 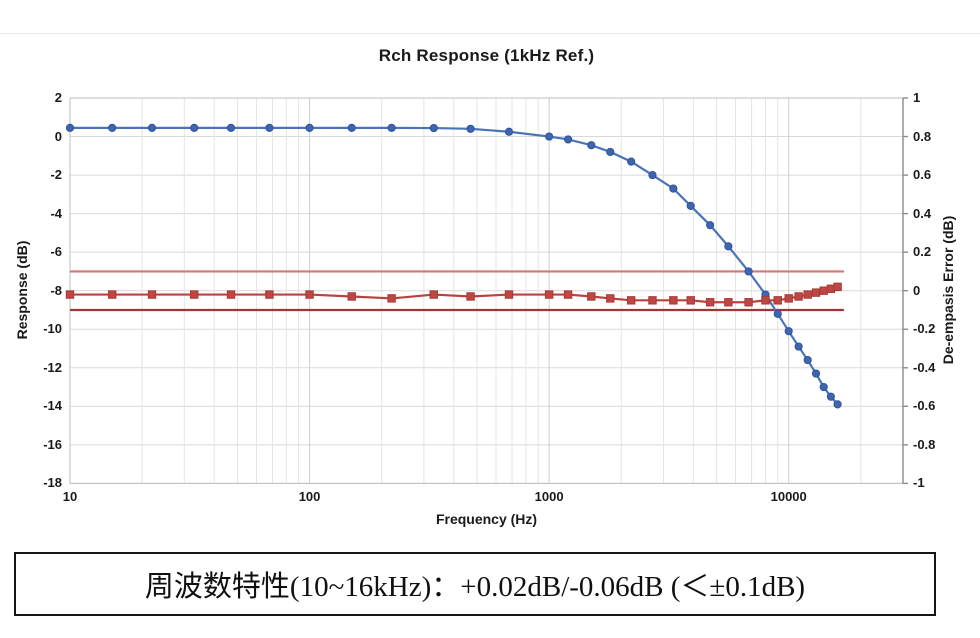 What do you see at coordinates (919, 483) in the screenshot?
I see `right-axis-tick-label: -1` at bounding box center [919, 483].